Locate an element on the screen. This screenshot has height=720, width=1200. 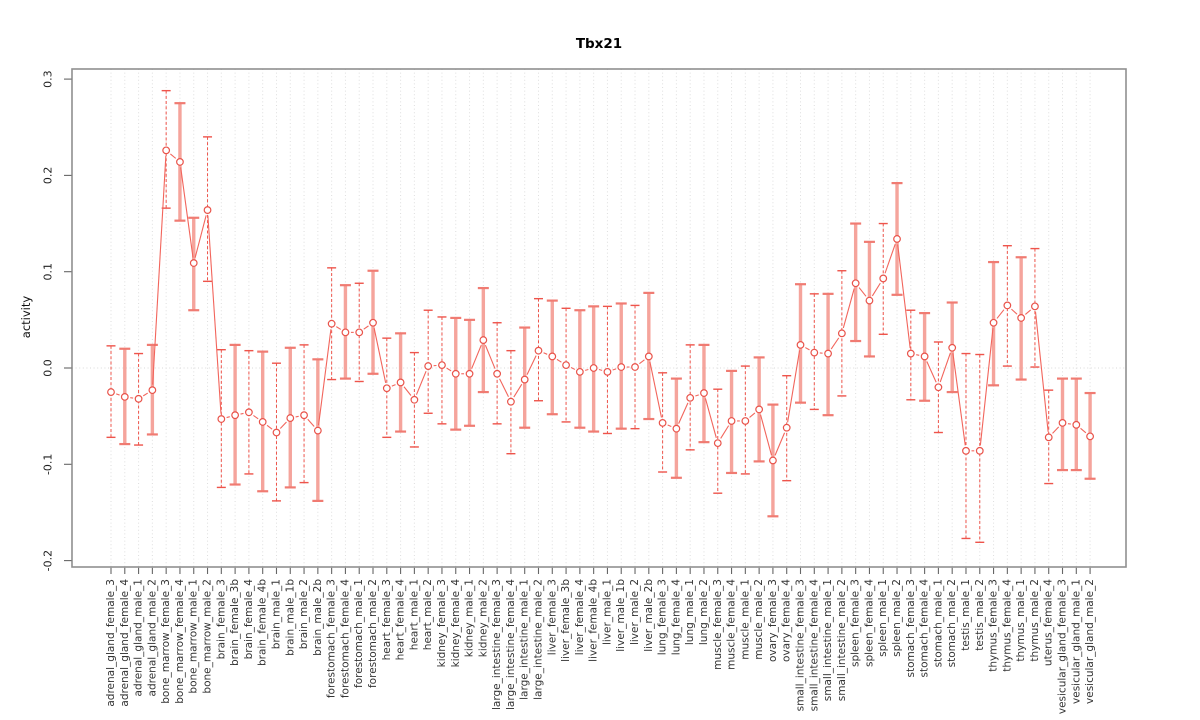
x-category-label: stomach_male_2 is located at coordinates (952, 623).